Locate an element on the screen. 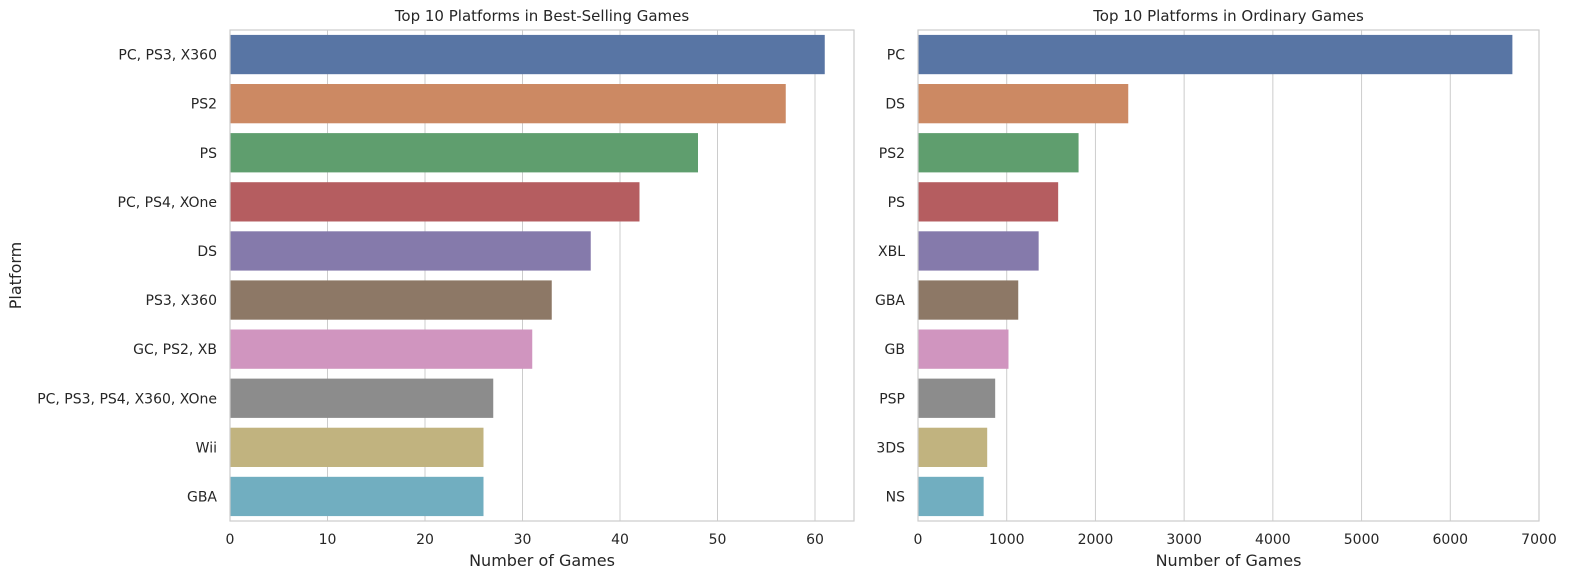  y-tick-label-best-selling-5: PS3, X360 is located at coordinates (181, 301).